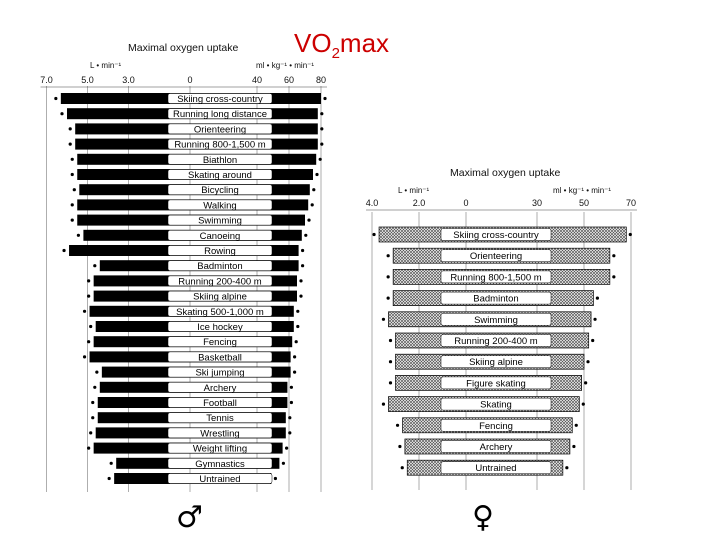 The height and width of the screenshot is (540, 720). I want to click on category-label: Skating around, so click(220, 175).